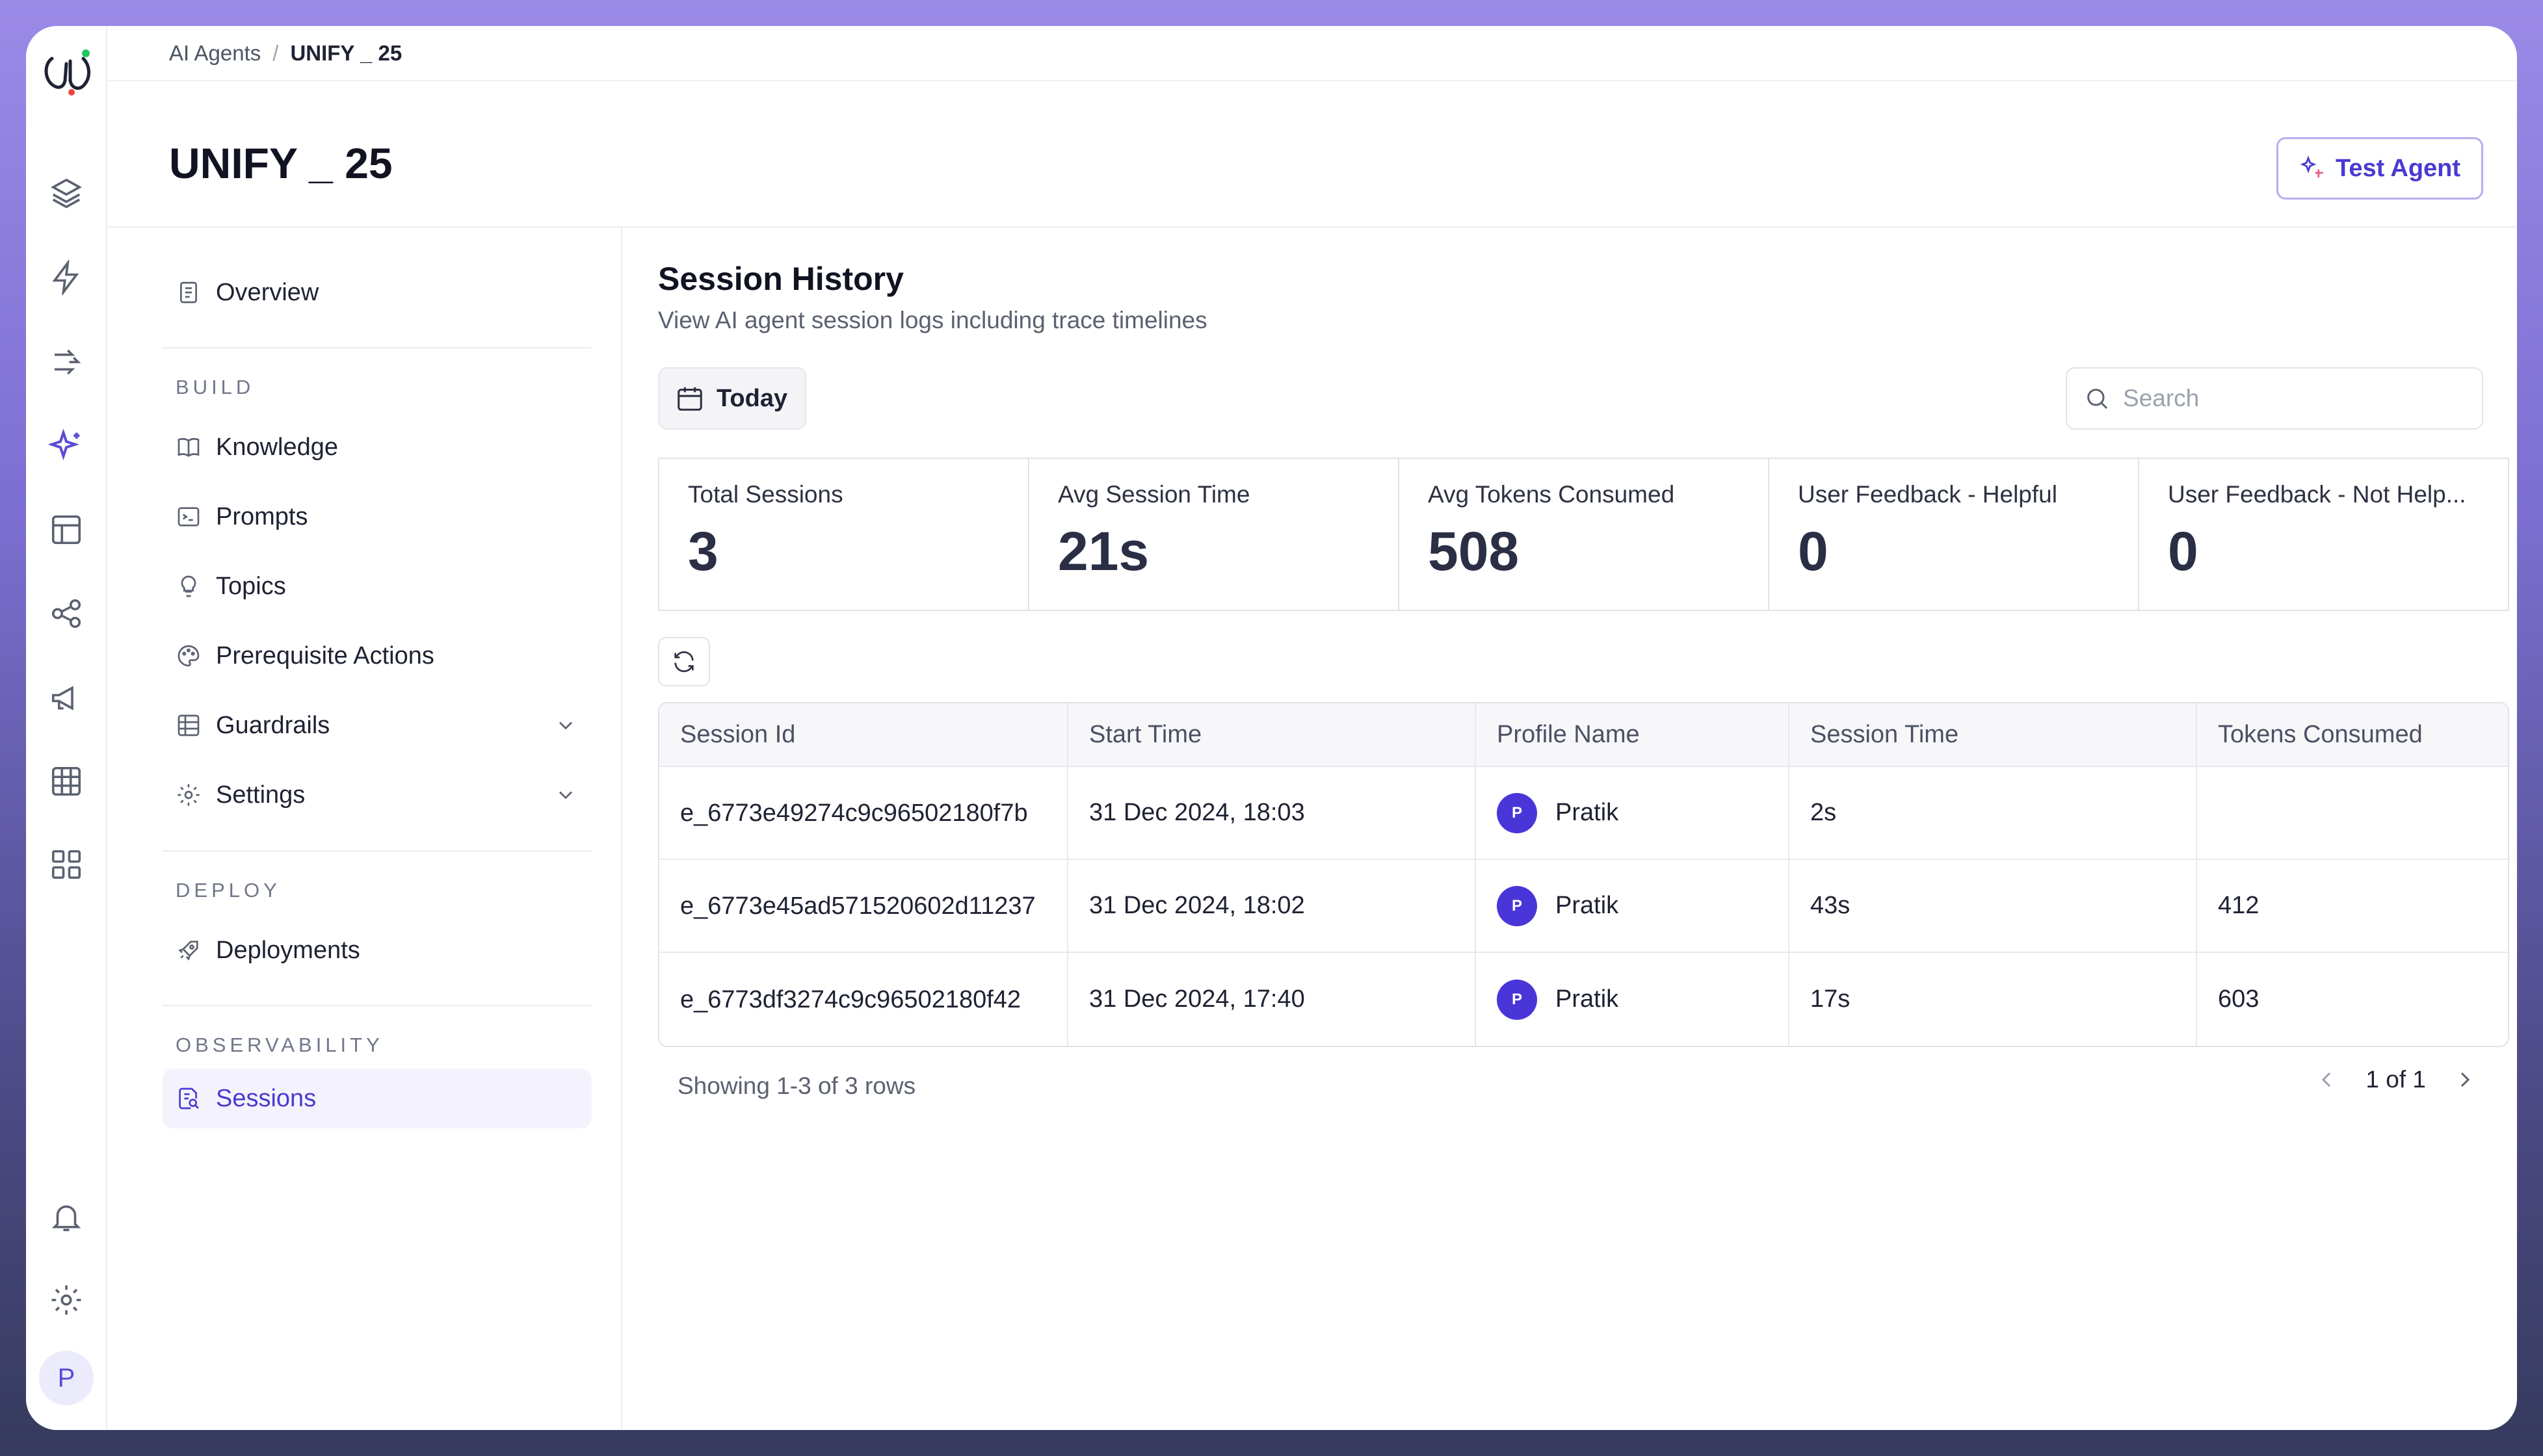 This screenshot has height=1456, width=2543. What do you see at coordinates (325, 656) in the screenshot?
I see `nav-label: Prerequisite Actions` at bounding box center [325, 656].